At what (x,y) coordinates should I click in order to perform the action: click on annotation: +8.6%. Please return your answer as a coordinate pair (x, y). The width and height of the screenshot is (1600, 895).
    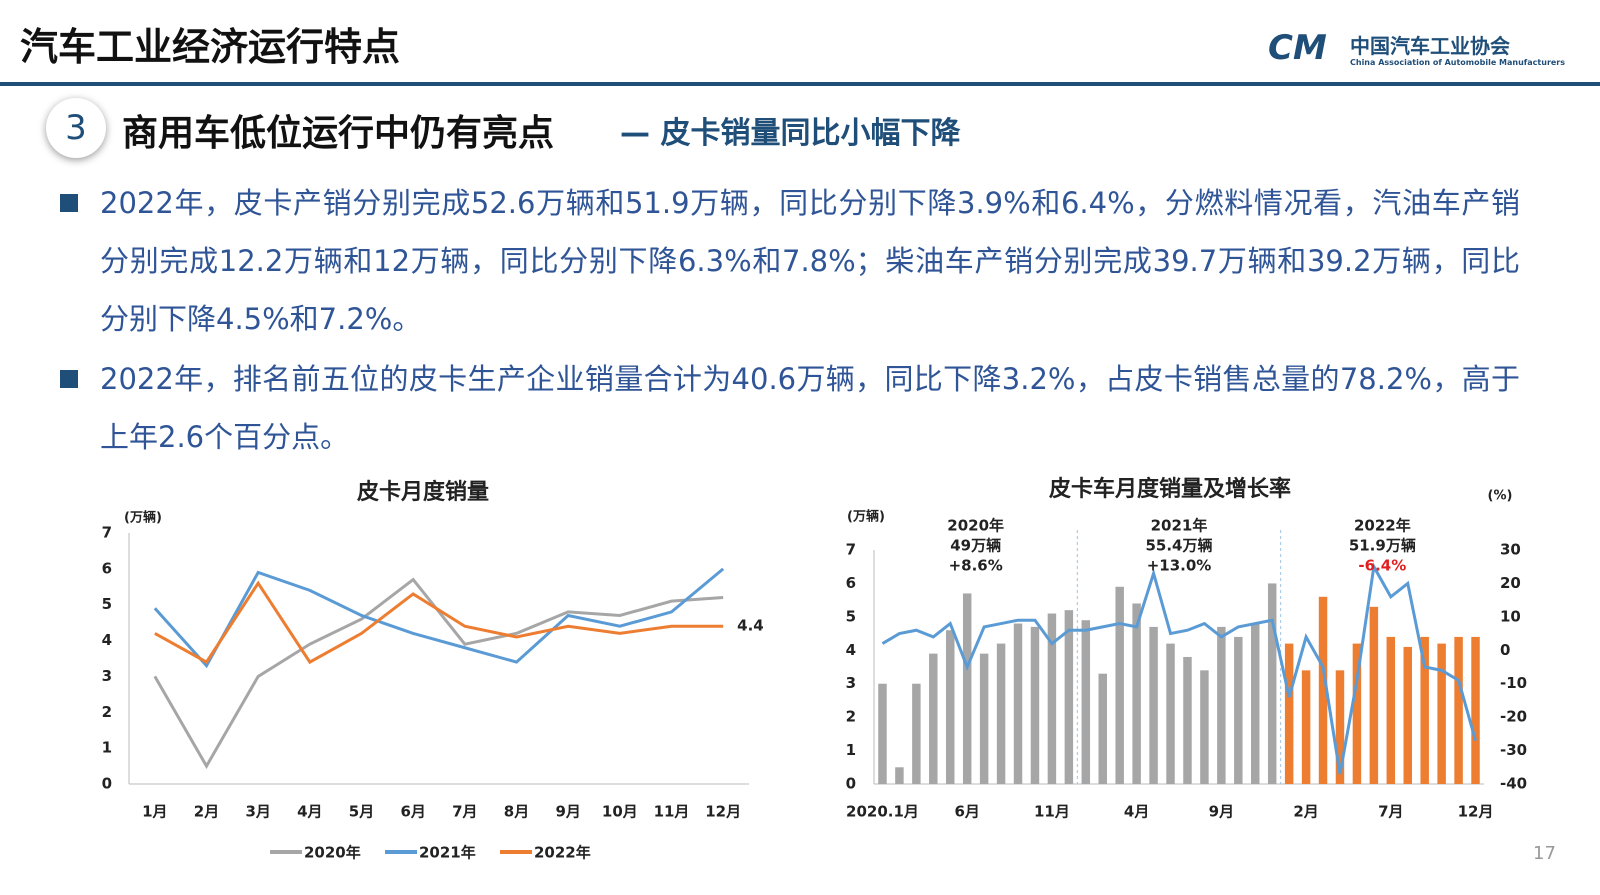
    Looking at the image, I should click on (976, 566).